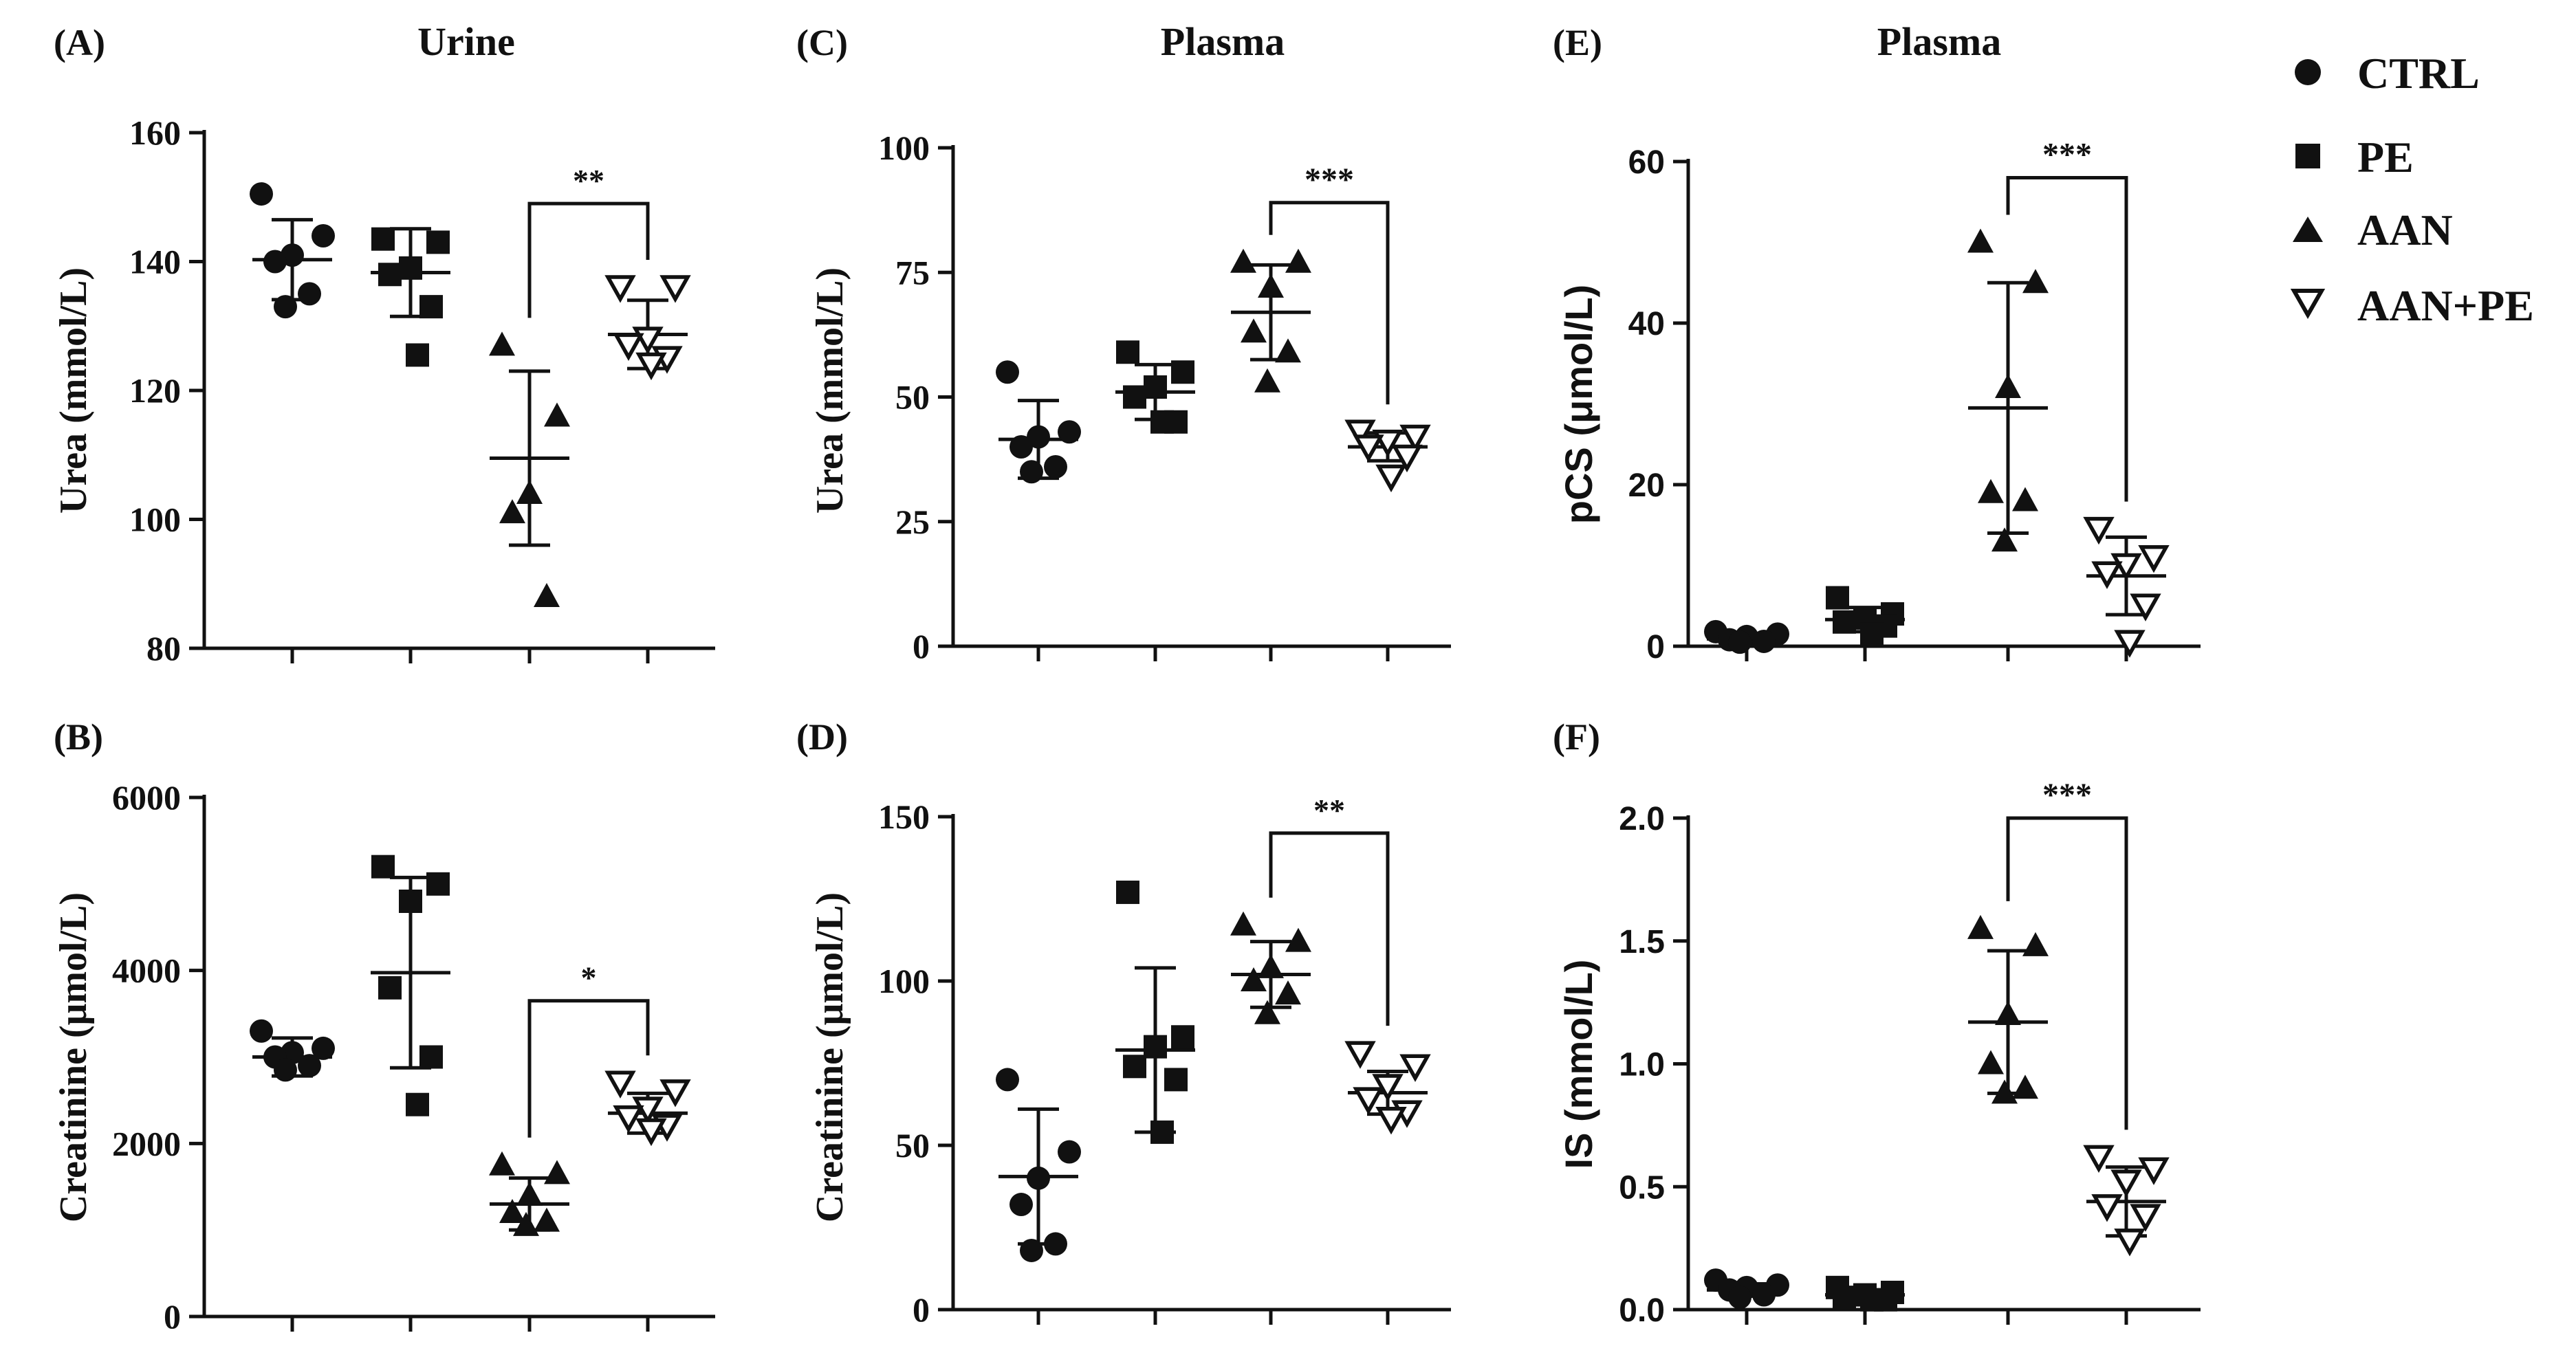  I want to click on panel-c-plasma-urea: (C) Urea (mmol/L) 0 25 50 75 100 ***, so click(1123, 343).